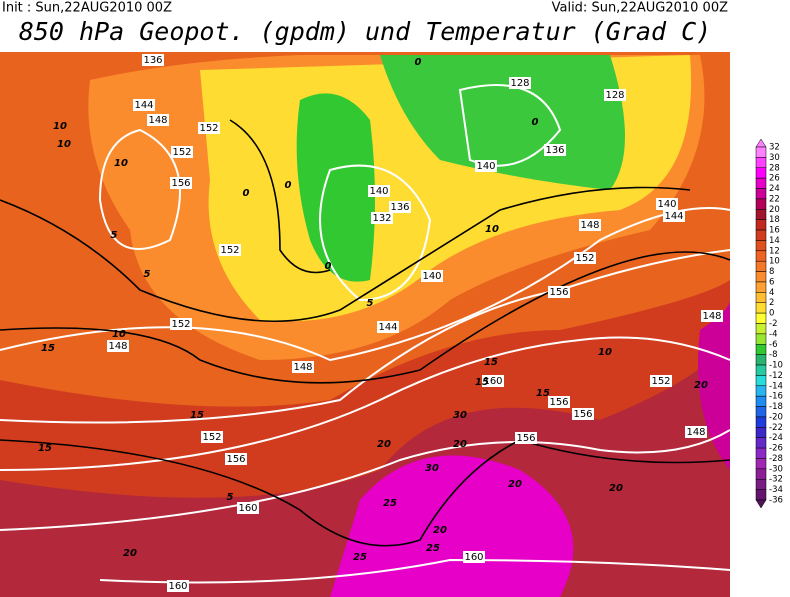  I want to click on colorbar-label: 10, so click(774, 262).